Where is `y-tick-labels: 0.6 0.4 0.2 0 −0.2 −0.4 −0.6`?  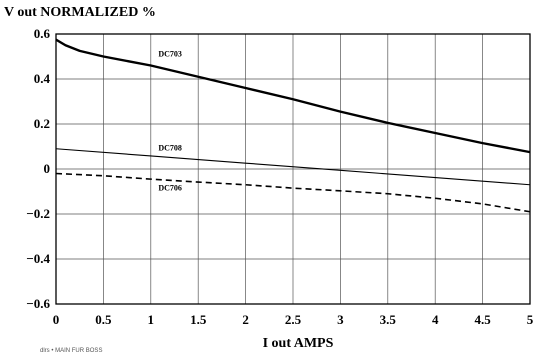 y-tick-labels: 0.6 0.4 0.2 0 −0.2 −0.4 −0.6 is located at coordinates (38, 168).